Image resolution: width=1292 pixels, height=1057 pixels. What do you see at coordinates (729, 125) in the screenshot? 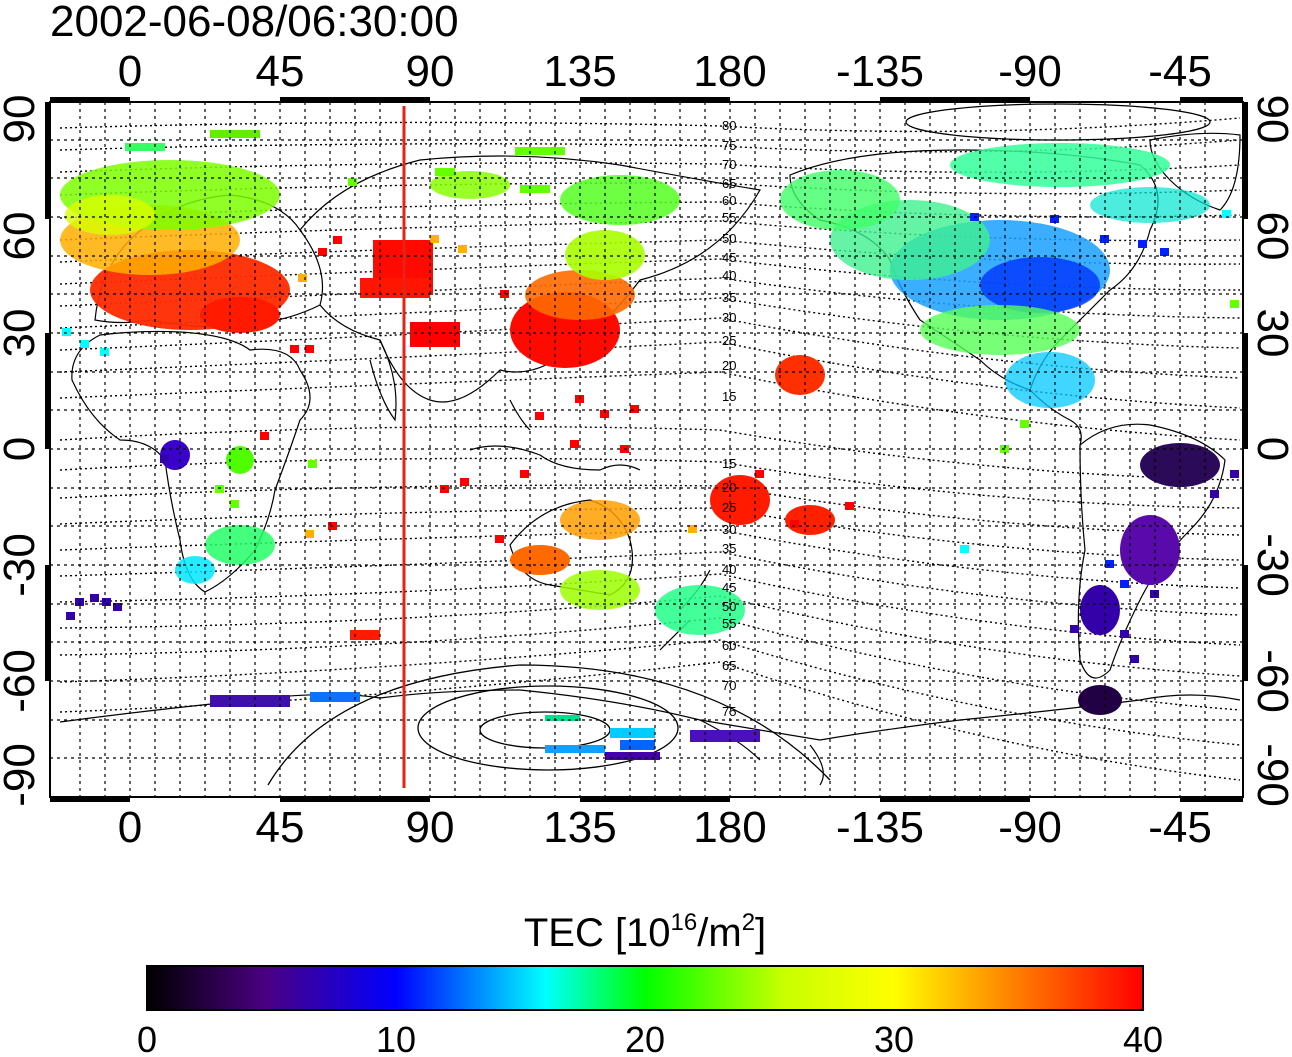
I see `contour-label: 80` at bounding box center [729, 125].